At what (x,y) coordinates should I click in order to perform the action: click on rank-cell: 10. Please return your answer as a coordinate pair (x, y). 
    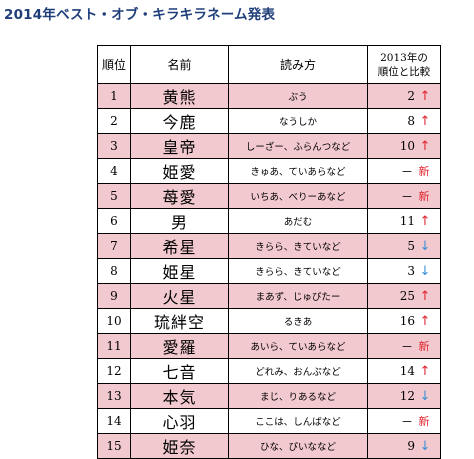
    Looking at the image, I should click on (114, 321).